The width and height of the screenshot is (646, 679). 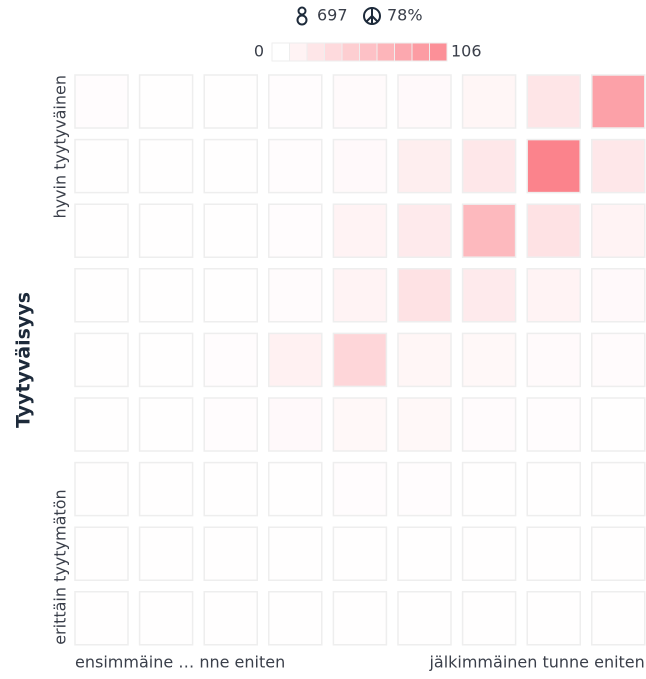 I want to click on y-axis-title: Tyytyväisyys, so click(x=24, y=360).